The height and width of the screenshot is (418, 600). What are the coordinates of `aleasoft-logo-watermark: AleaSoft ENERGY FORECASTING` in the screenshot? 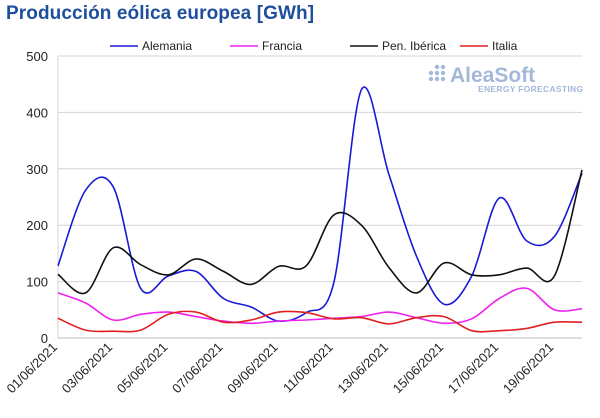 It's located at (505, 79).